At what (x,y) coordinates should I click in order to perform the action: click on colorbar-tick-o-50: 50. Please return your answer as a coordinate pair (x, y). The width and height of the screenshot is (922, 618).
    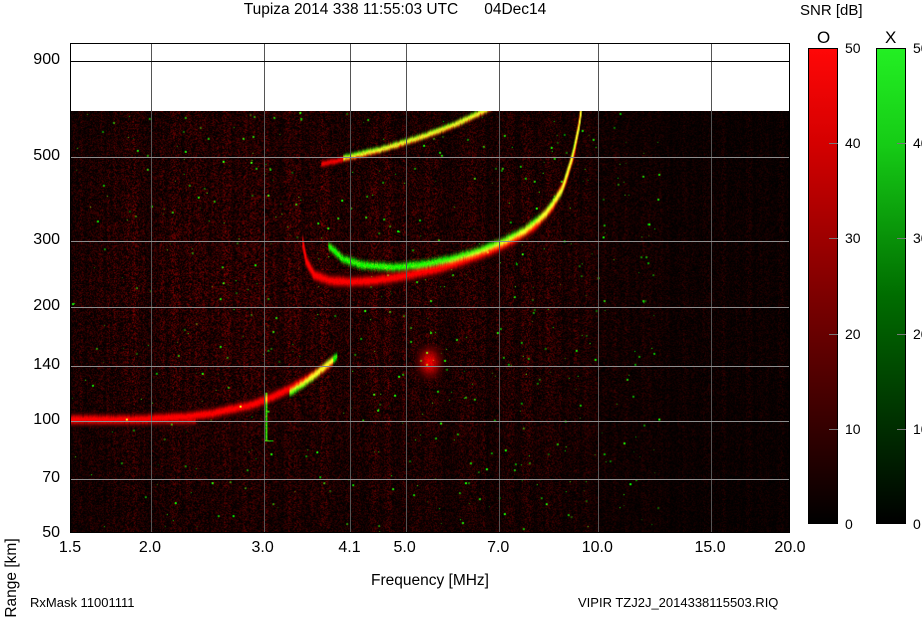
    Looking at the image, I should click on (853, 48).